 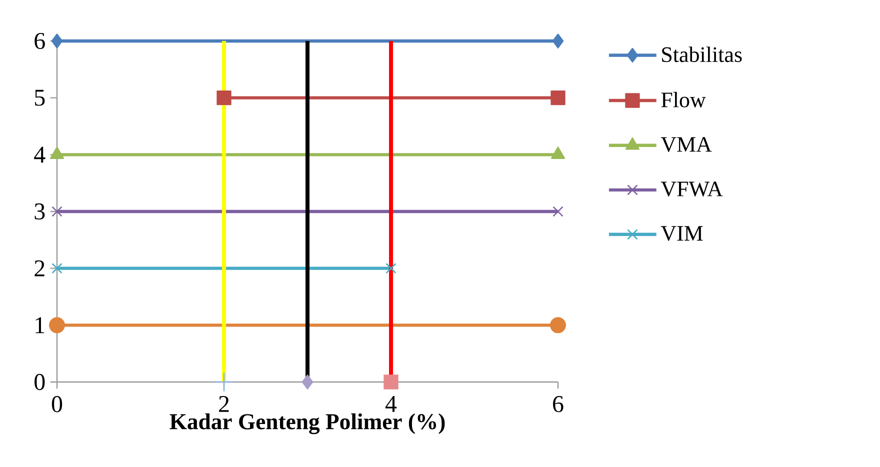 I want to click on y-tick-label: 4, so click(x=40, y=154).